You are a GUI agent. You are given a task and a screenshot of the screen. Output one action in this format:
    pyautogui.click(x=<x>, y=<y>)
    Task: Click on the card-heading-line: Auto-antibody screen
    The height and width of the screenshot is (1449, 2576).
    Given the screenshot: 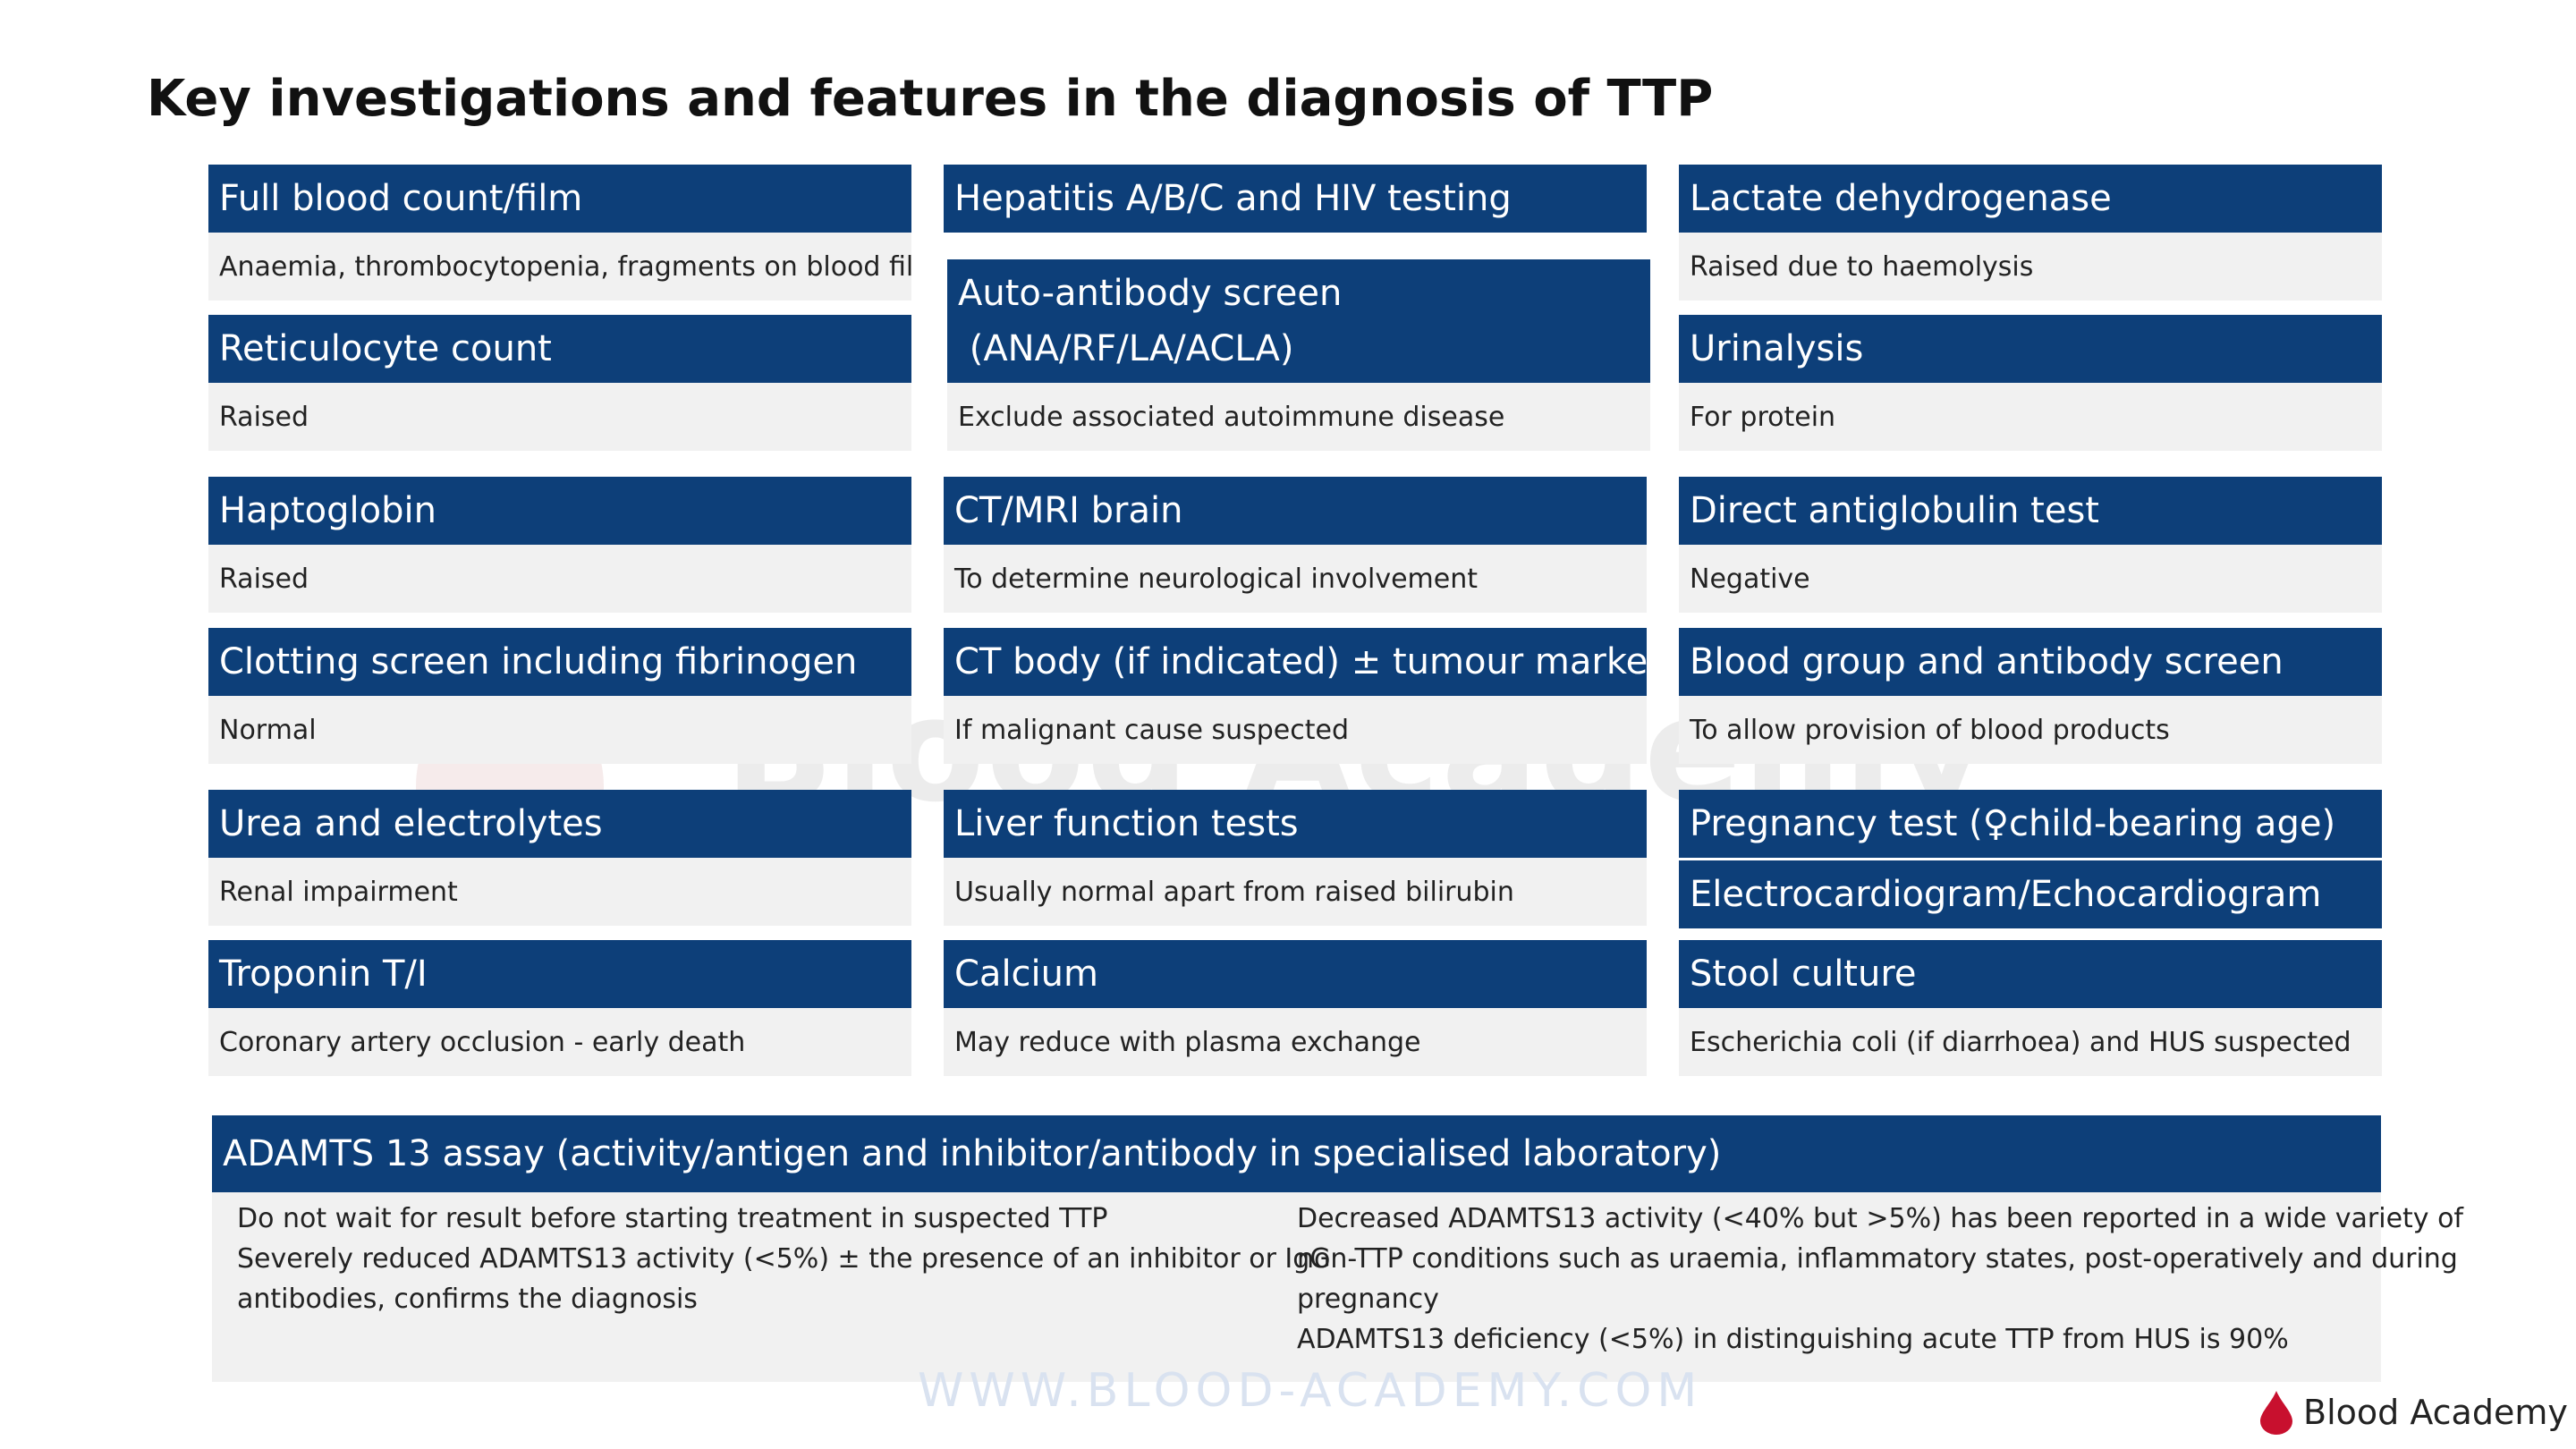 What is the action you would take?
    pyautogui.click(x=1150, y=293)
    